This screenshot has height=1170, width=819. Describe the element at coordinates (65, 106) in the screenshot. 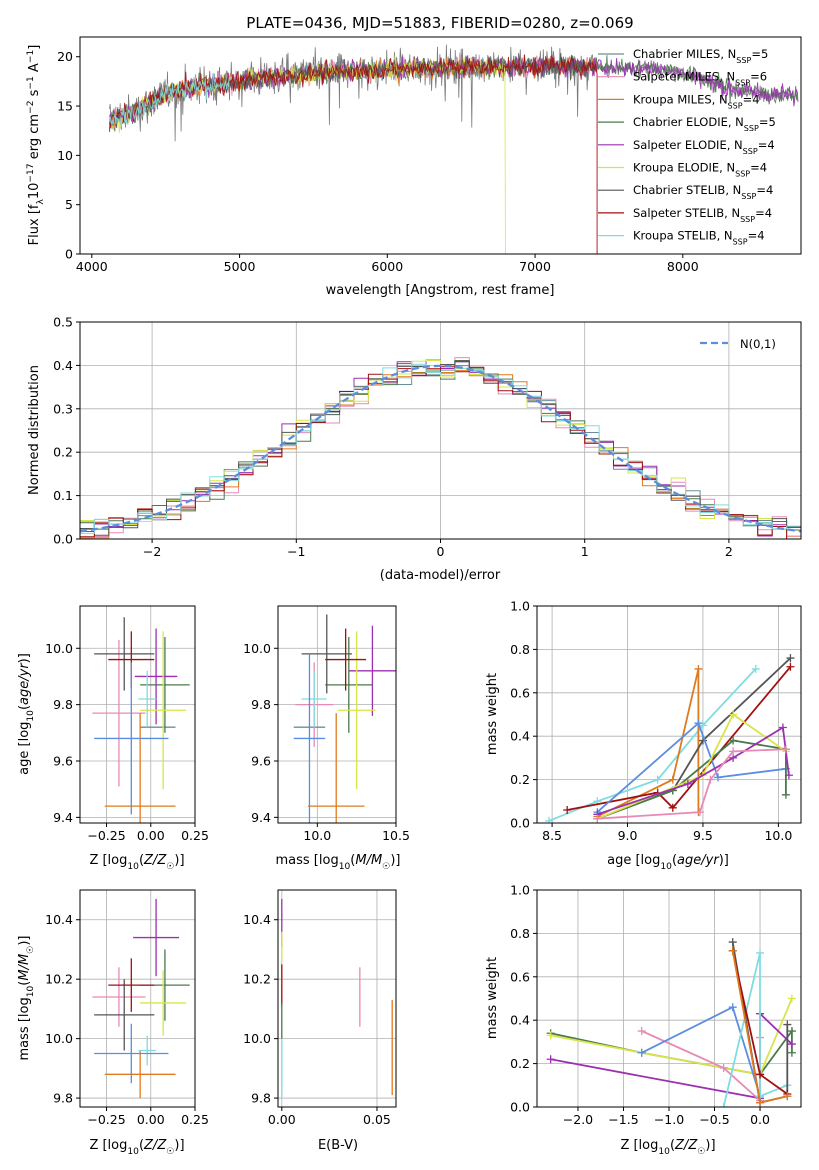

I see `spectrum-ytick-label: 15` at that location.